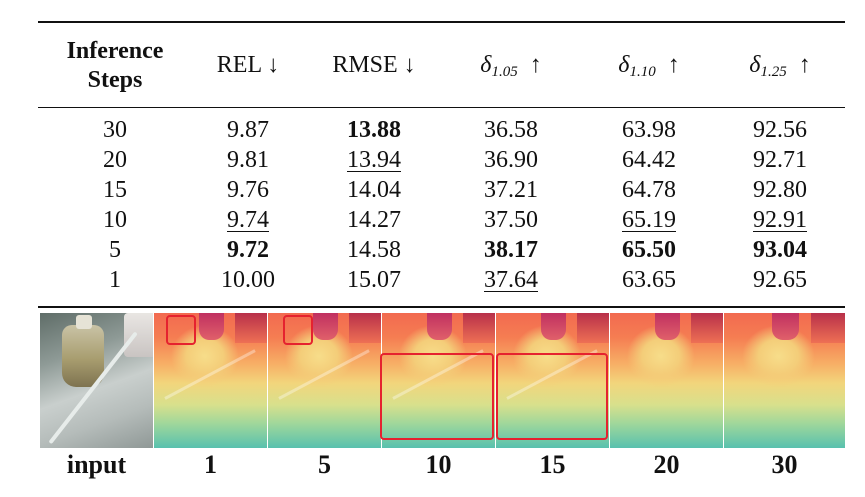  Describe the element at coordinates (642, 72) in the screenshot. I see `delta-subscript: 1.10` at that location.